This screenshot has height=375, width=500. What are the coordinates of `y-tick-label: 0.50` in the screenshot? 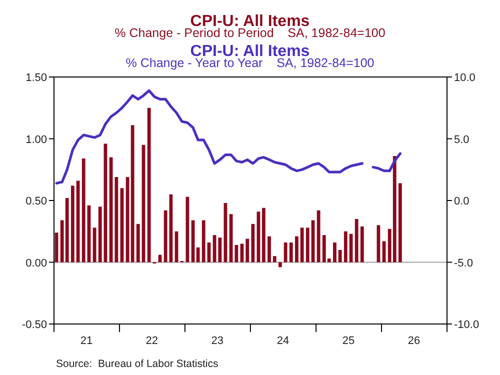 It's located at (36, 202).